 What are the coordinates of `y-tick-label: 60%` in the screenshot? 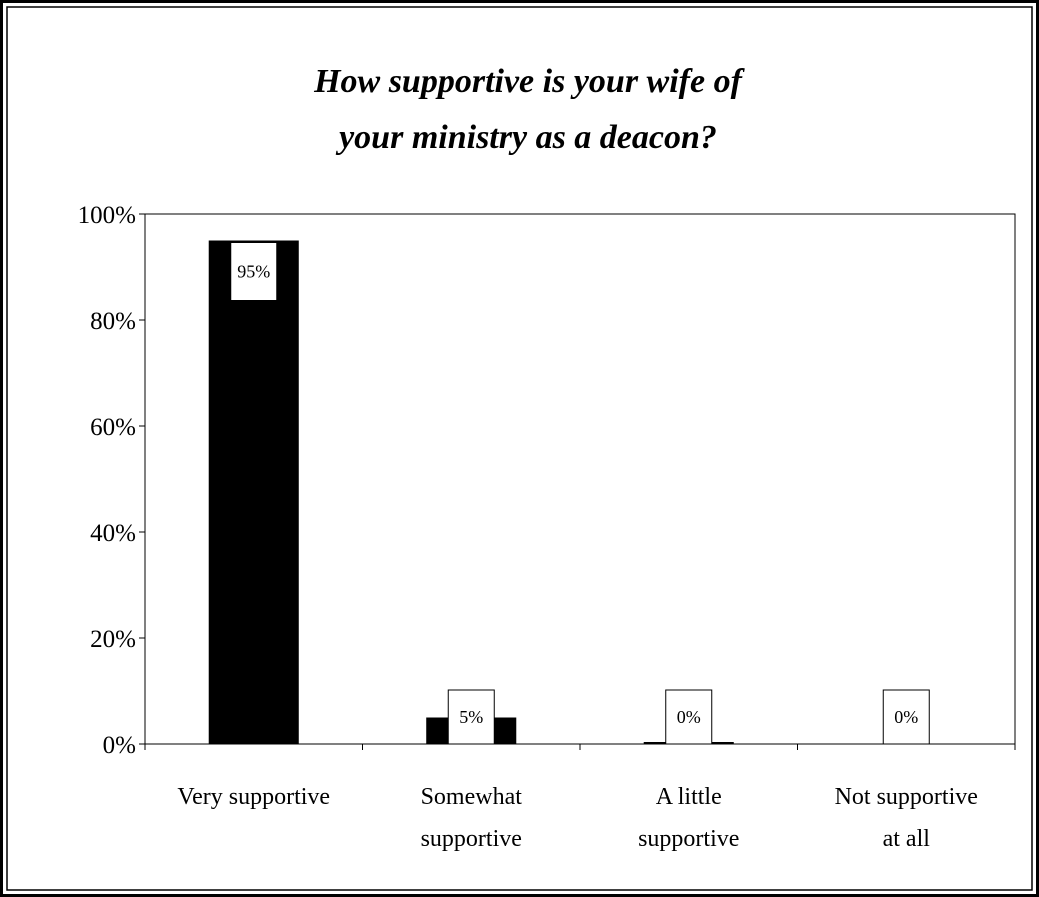 It's located at (113, 427).